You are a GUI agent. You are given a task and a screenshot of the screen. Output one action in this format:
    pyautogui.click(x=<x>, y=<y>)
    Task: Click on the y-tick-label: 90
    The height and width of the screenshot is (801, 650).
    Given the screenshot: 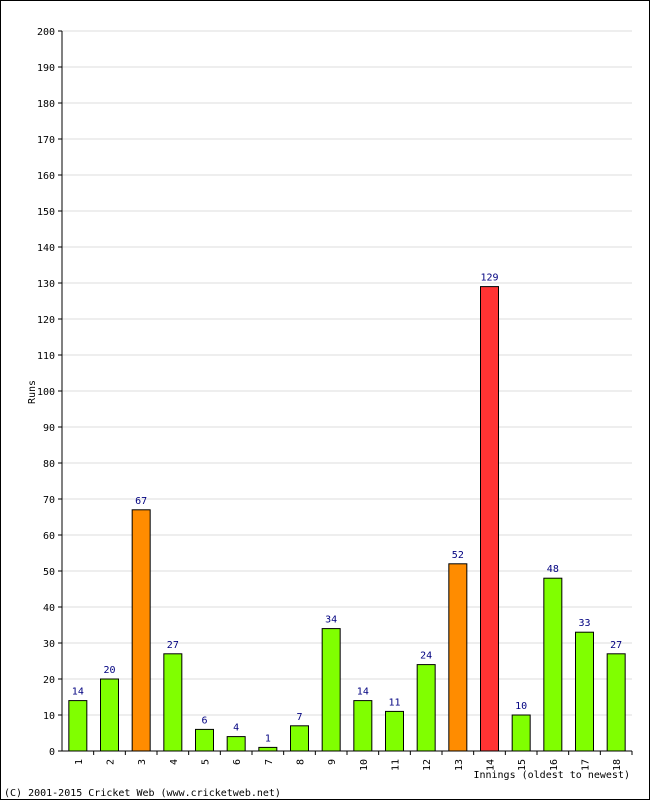 What is the action you would take?
    pyautogui.click(x=49, y=428)
    